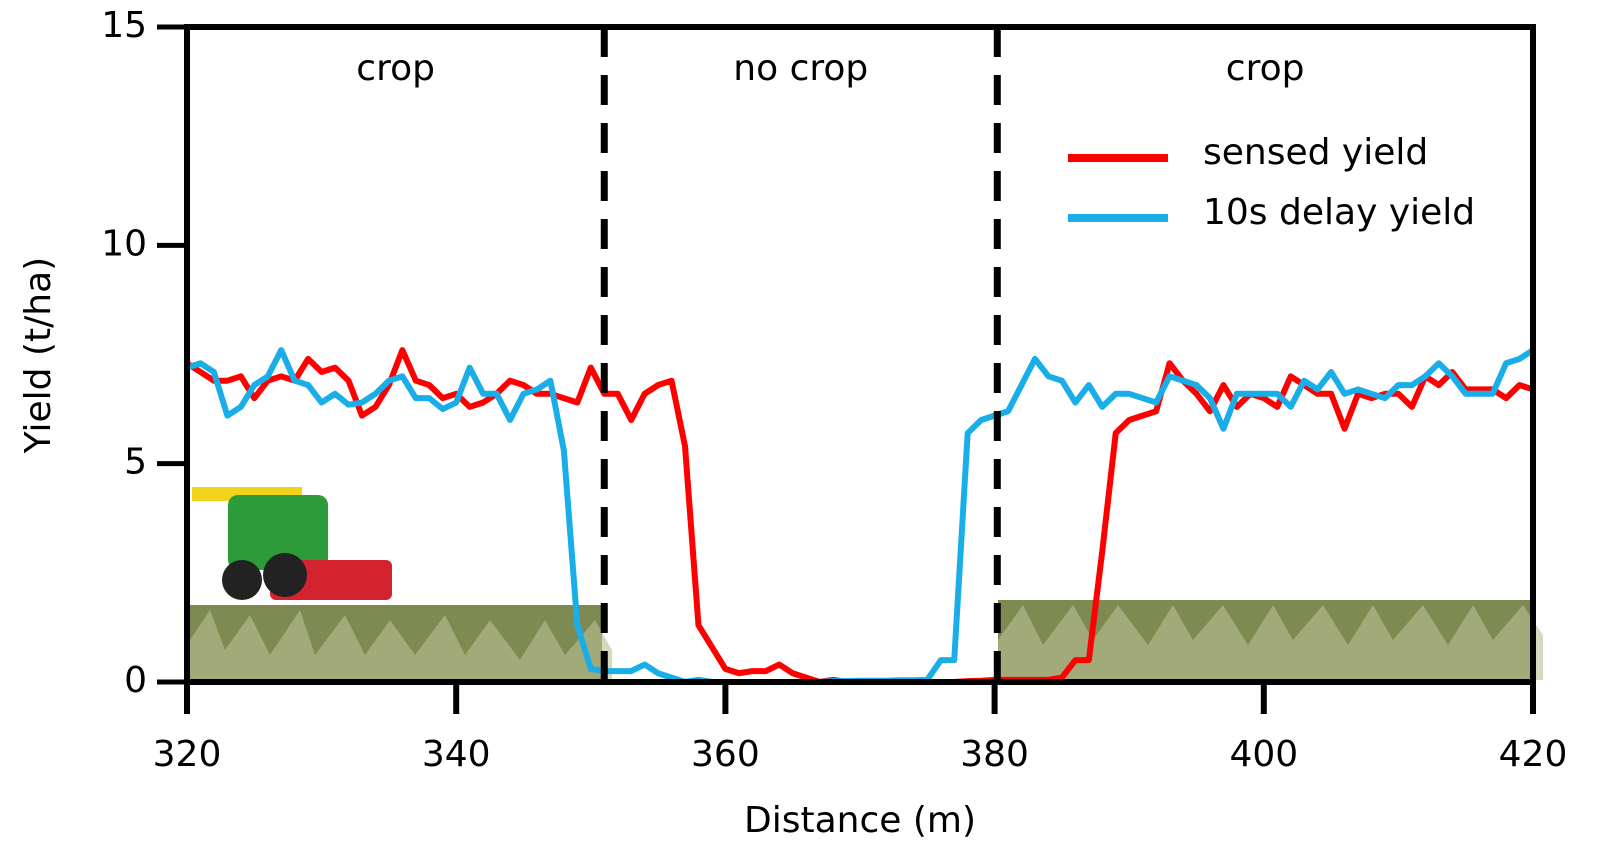  Describe the element at coordinates (1315, 152) in the screenshot. I see `legend-label: sensed yield` at that location.